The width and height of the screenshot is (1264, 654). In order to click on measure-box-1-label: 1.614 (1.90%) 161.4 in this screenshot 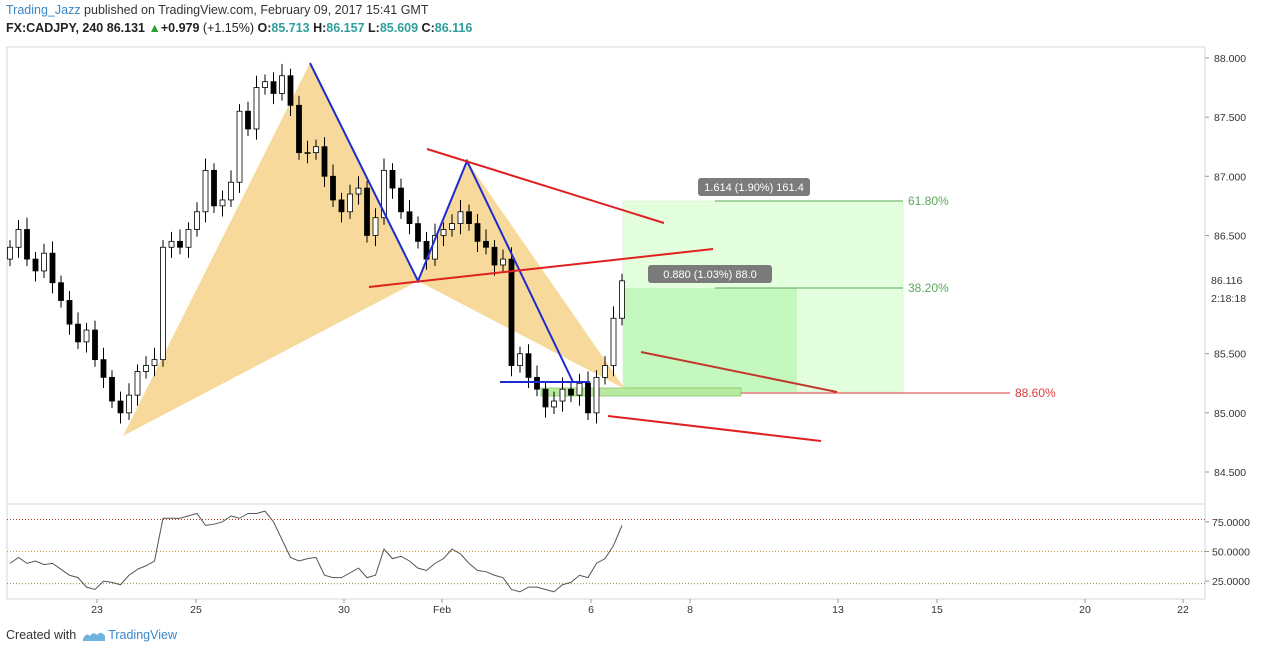, I will do `click(754, 188)`.